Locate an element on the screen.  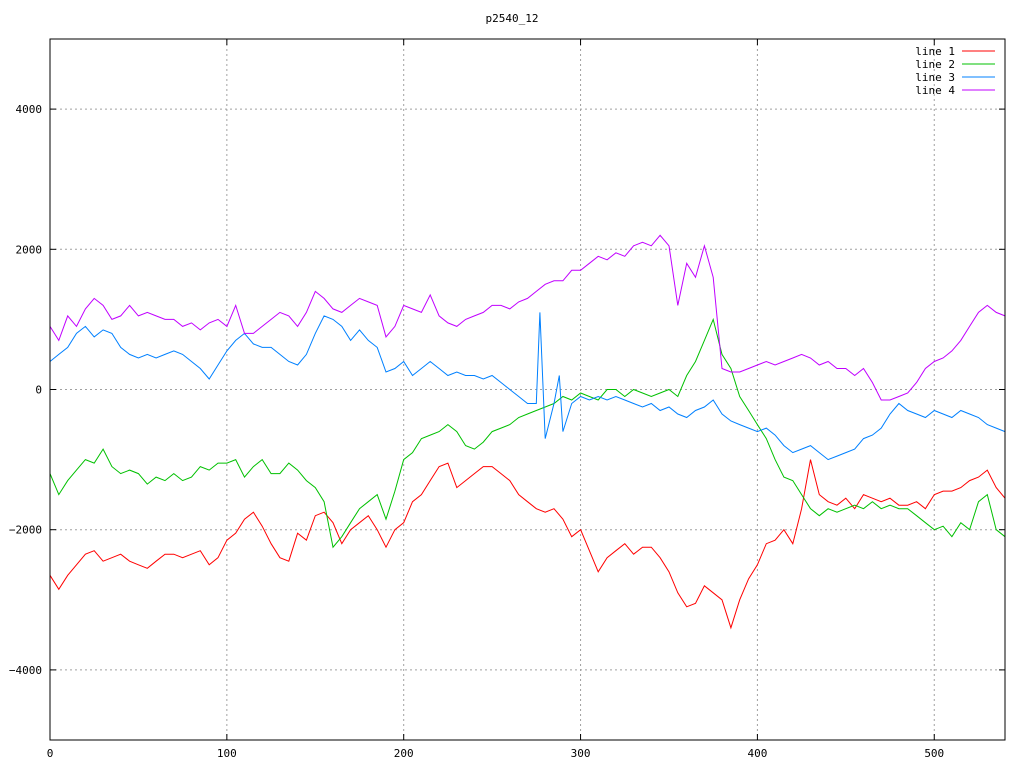
legend-label: line 1 is located at coordinates (935, 51).